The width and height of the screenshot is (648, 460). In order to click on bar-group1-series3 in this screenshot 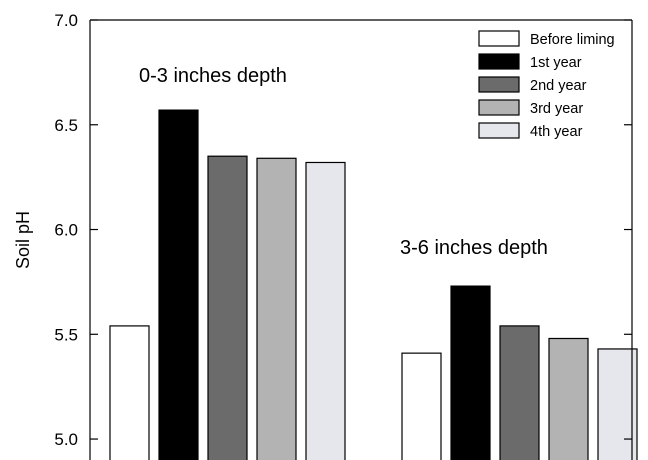, I will do `click(227, 307)`.